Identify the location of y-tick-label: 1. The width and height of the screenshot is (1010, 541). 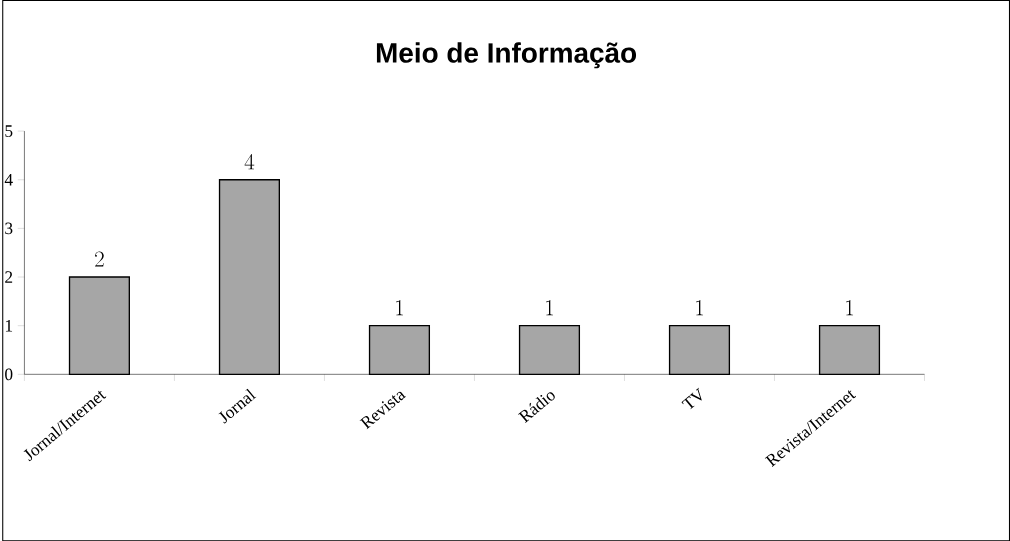
(9, 325).